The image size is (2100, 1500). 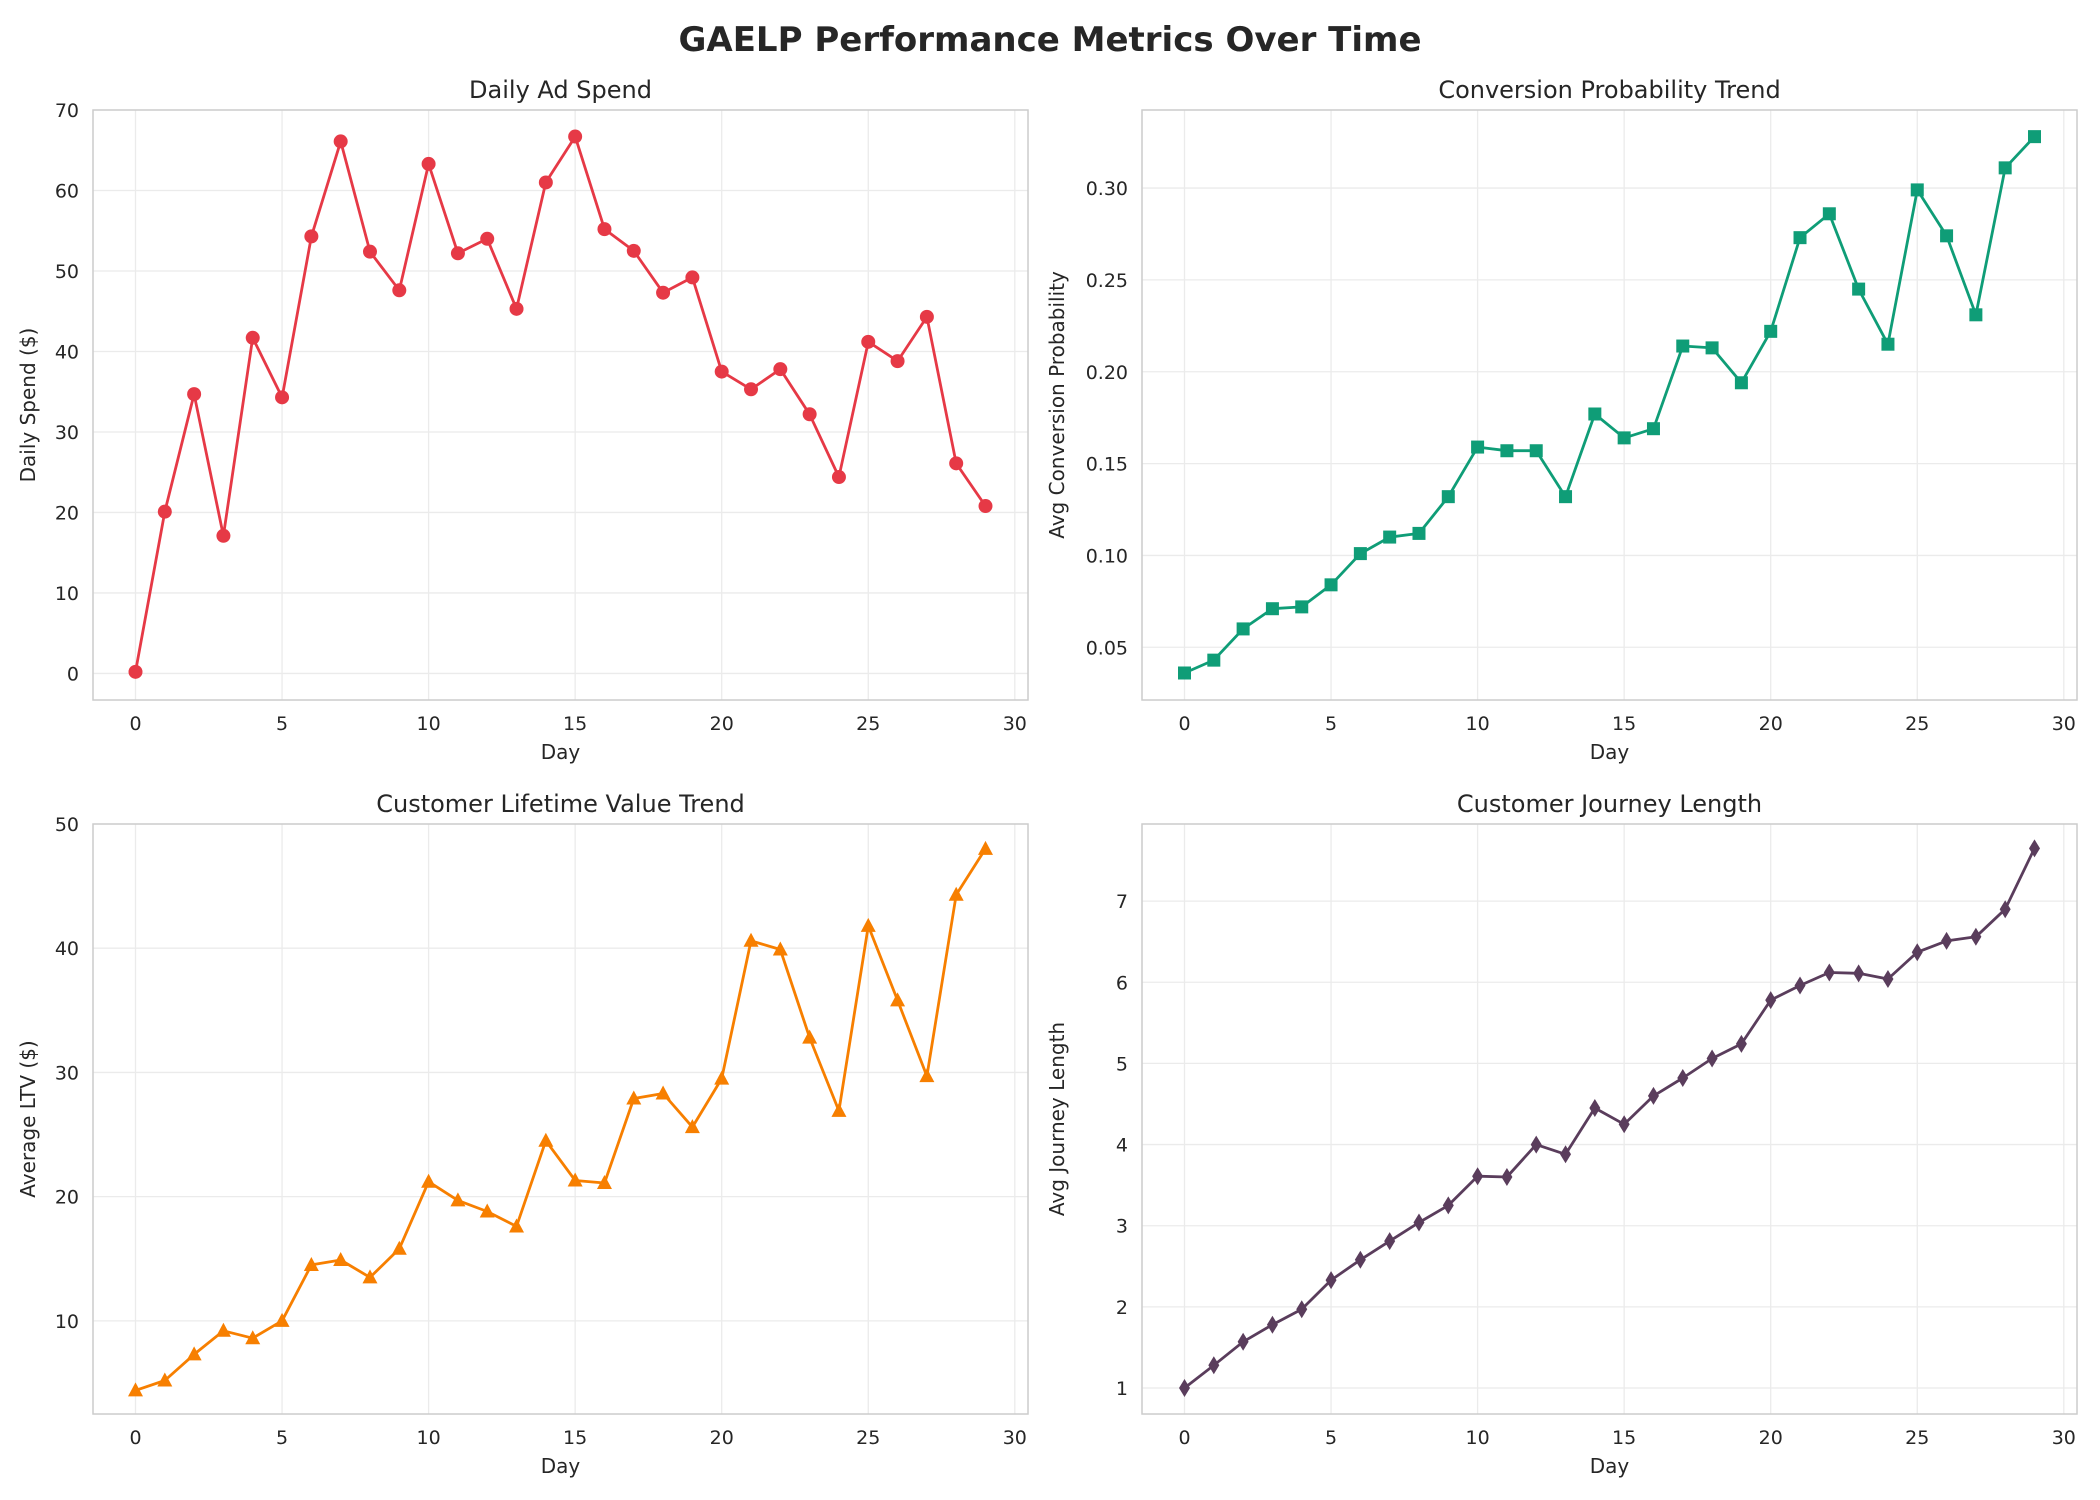 What do you see at coordinates (1122, 902) in the screenshot?
I see `y-tick-label: 7` at bounding box center [1122, 902].